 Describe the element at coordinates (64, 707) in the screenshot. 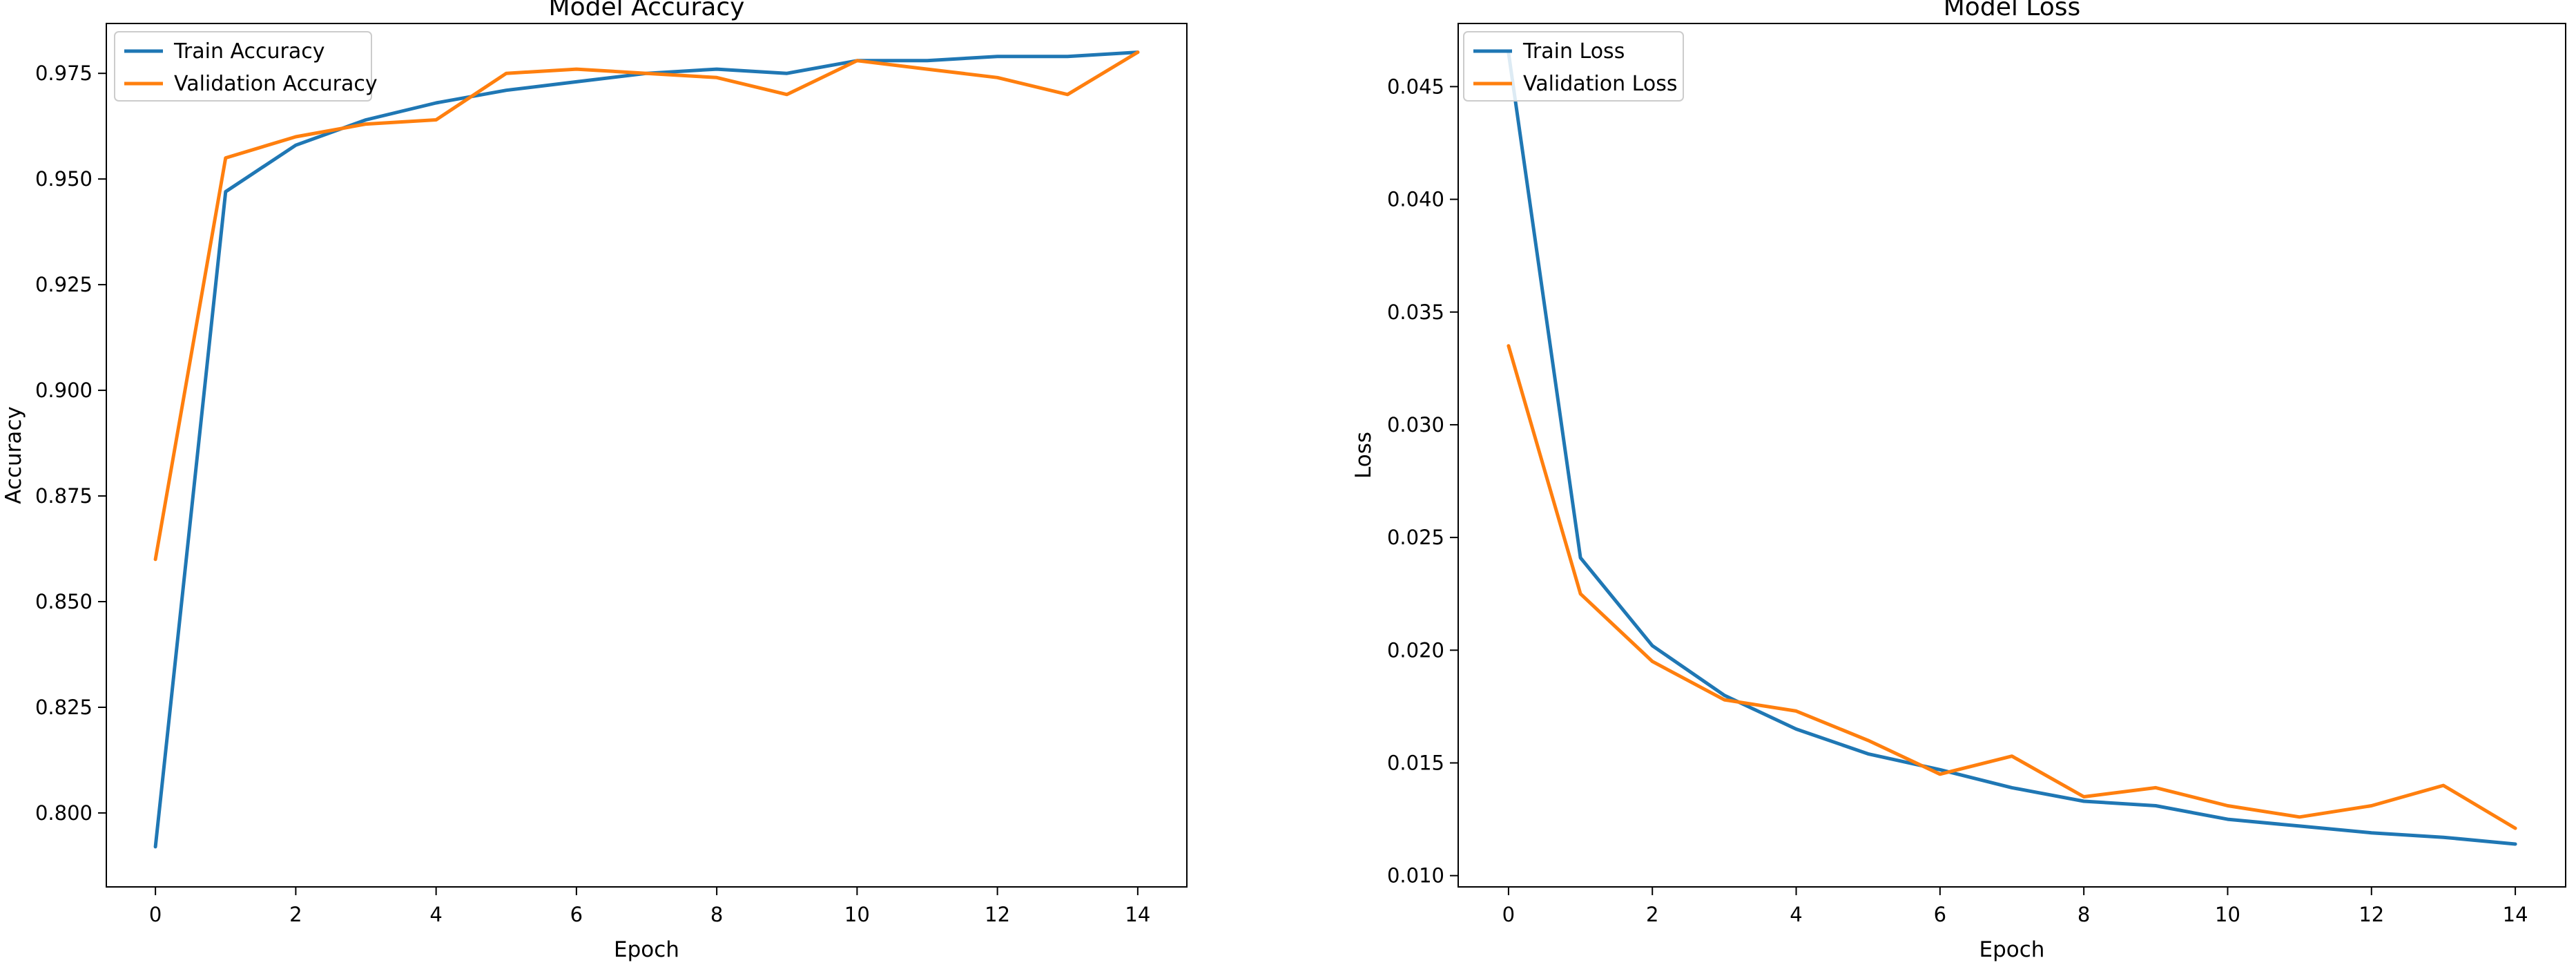

I see `y-tick-label: 0.825` at that location.